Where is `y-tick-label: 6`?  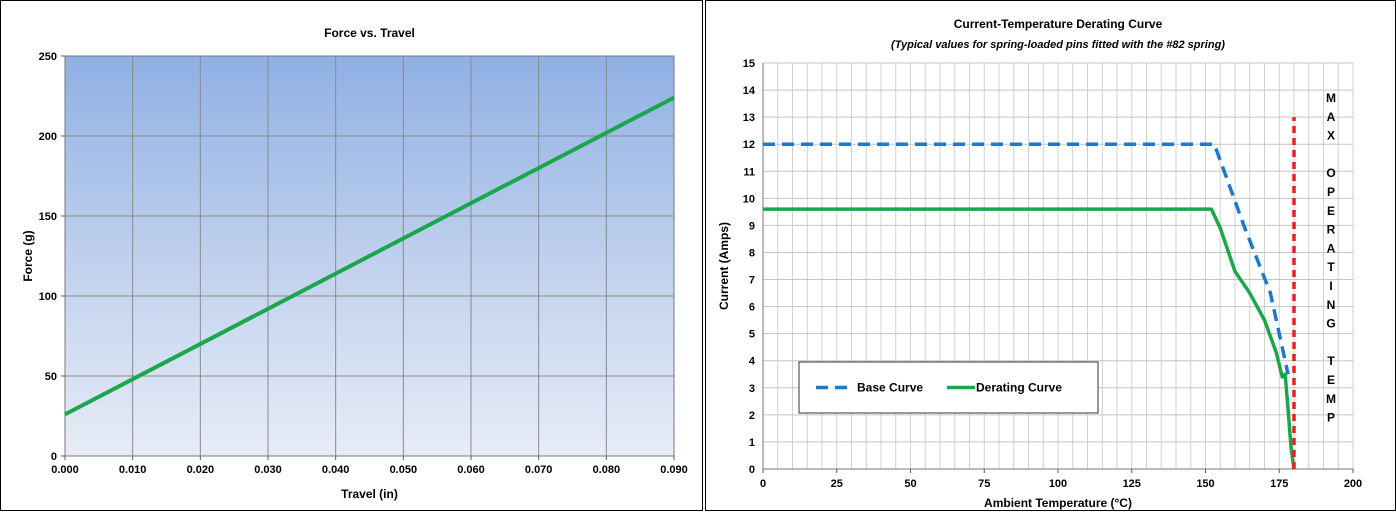
y-tick-label: 6 is located at coordinates (752, 308).